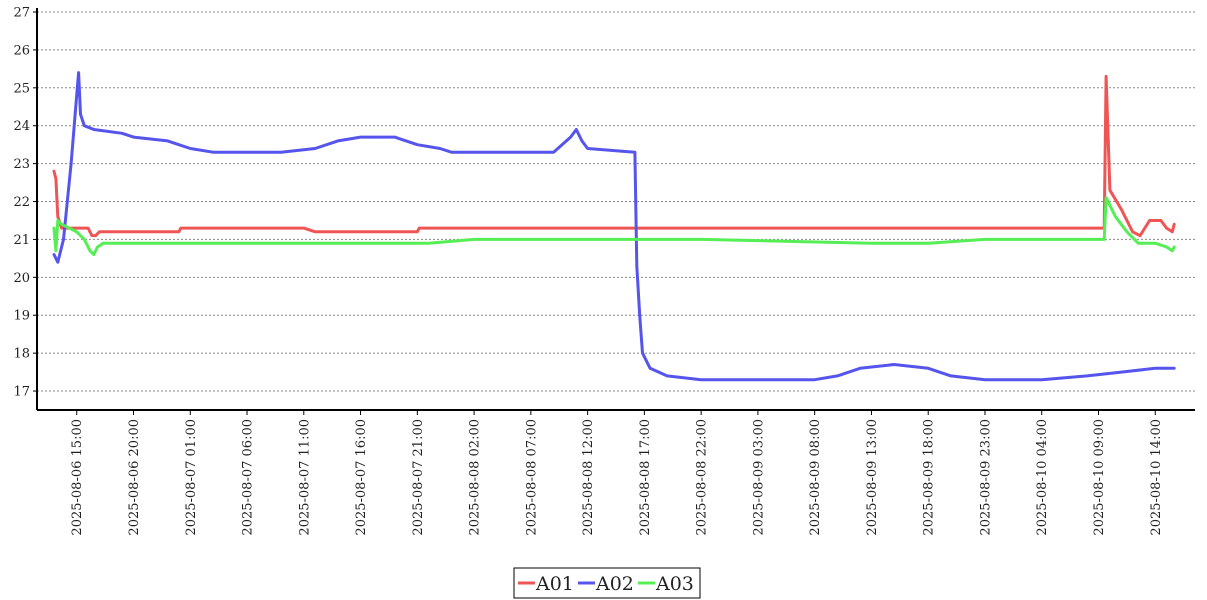  Describe the element at coordinates (674, 584) in the screenshot. I see `legend-label-a03: A03` at that location.